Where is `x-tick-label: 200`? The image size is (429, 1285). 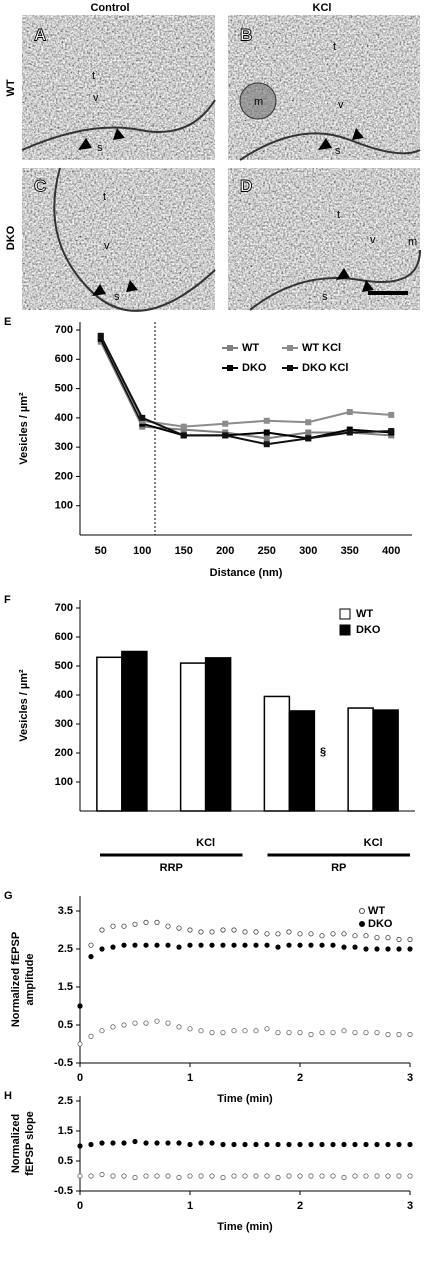 x-tick-label: 200 is located at coordinates (225, 551).